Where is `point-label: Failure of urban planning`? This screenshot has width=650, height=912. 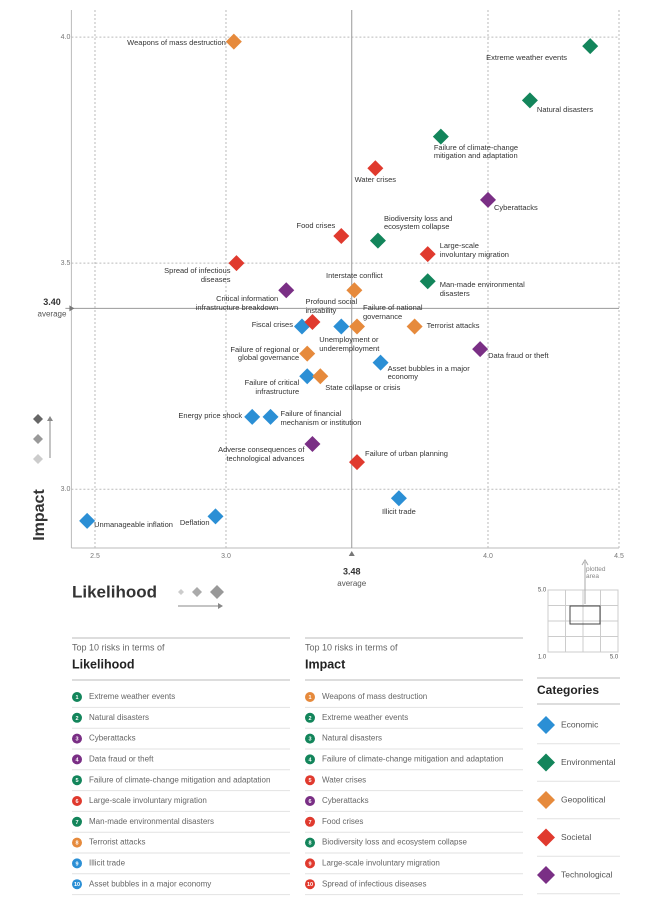
point-label: Failure of urban planning is located at coordinates (406, 454).